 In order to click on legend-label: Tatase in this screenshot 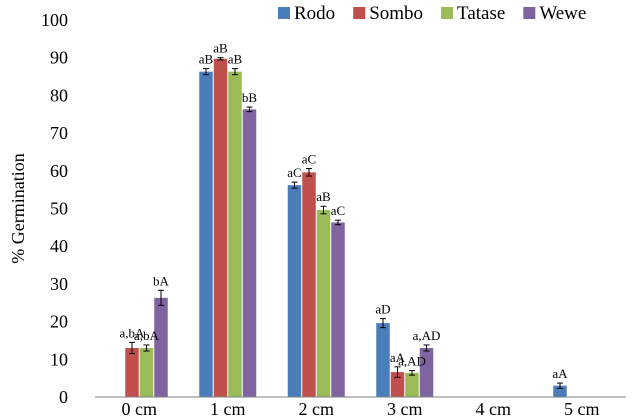, I will do `click(481, 13)`.